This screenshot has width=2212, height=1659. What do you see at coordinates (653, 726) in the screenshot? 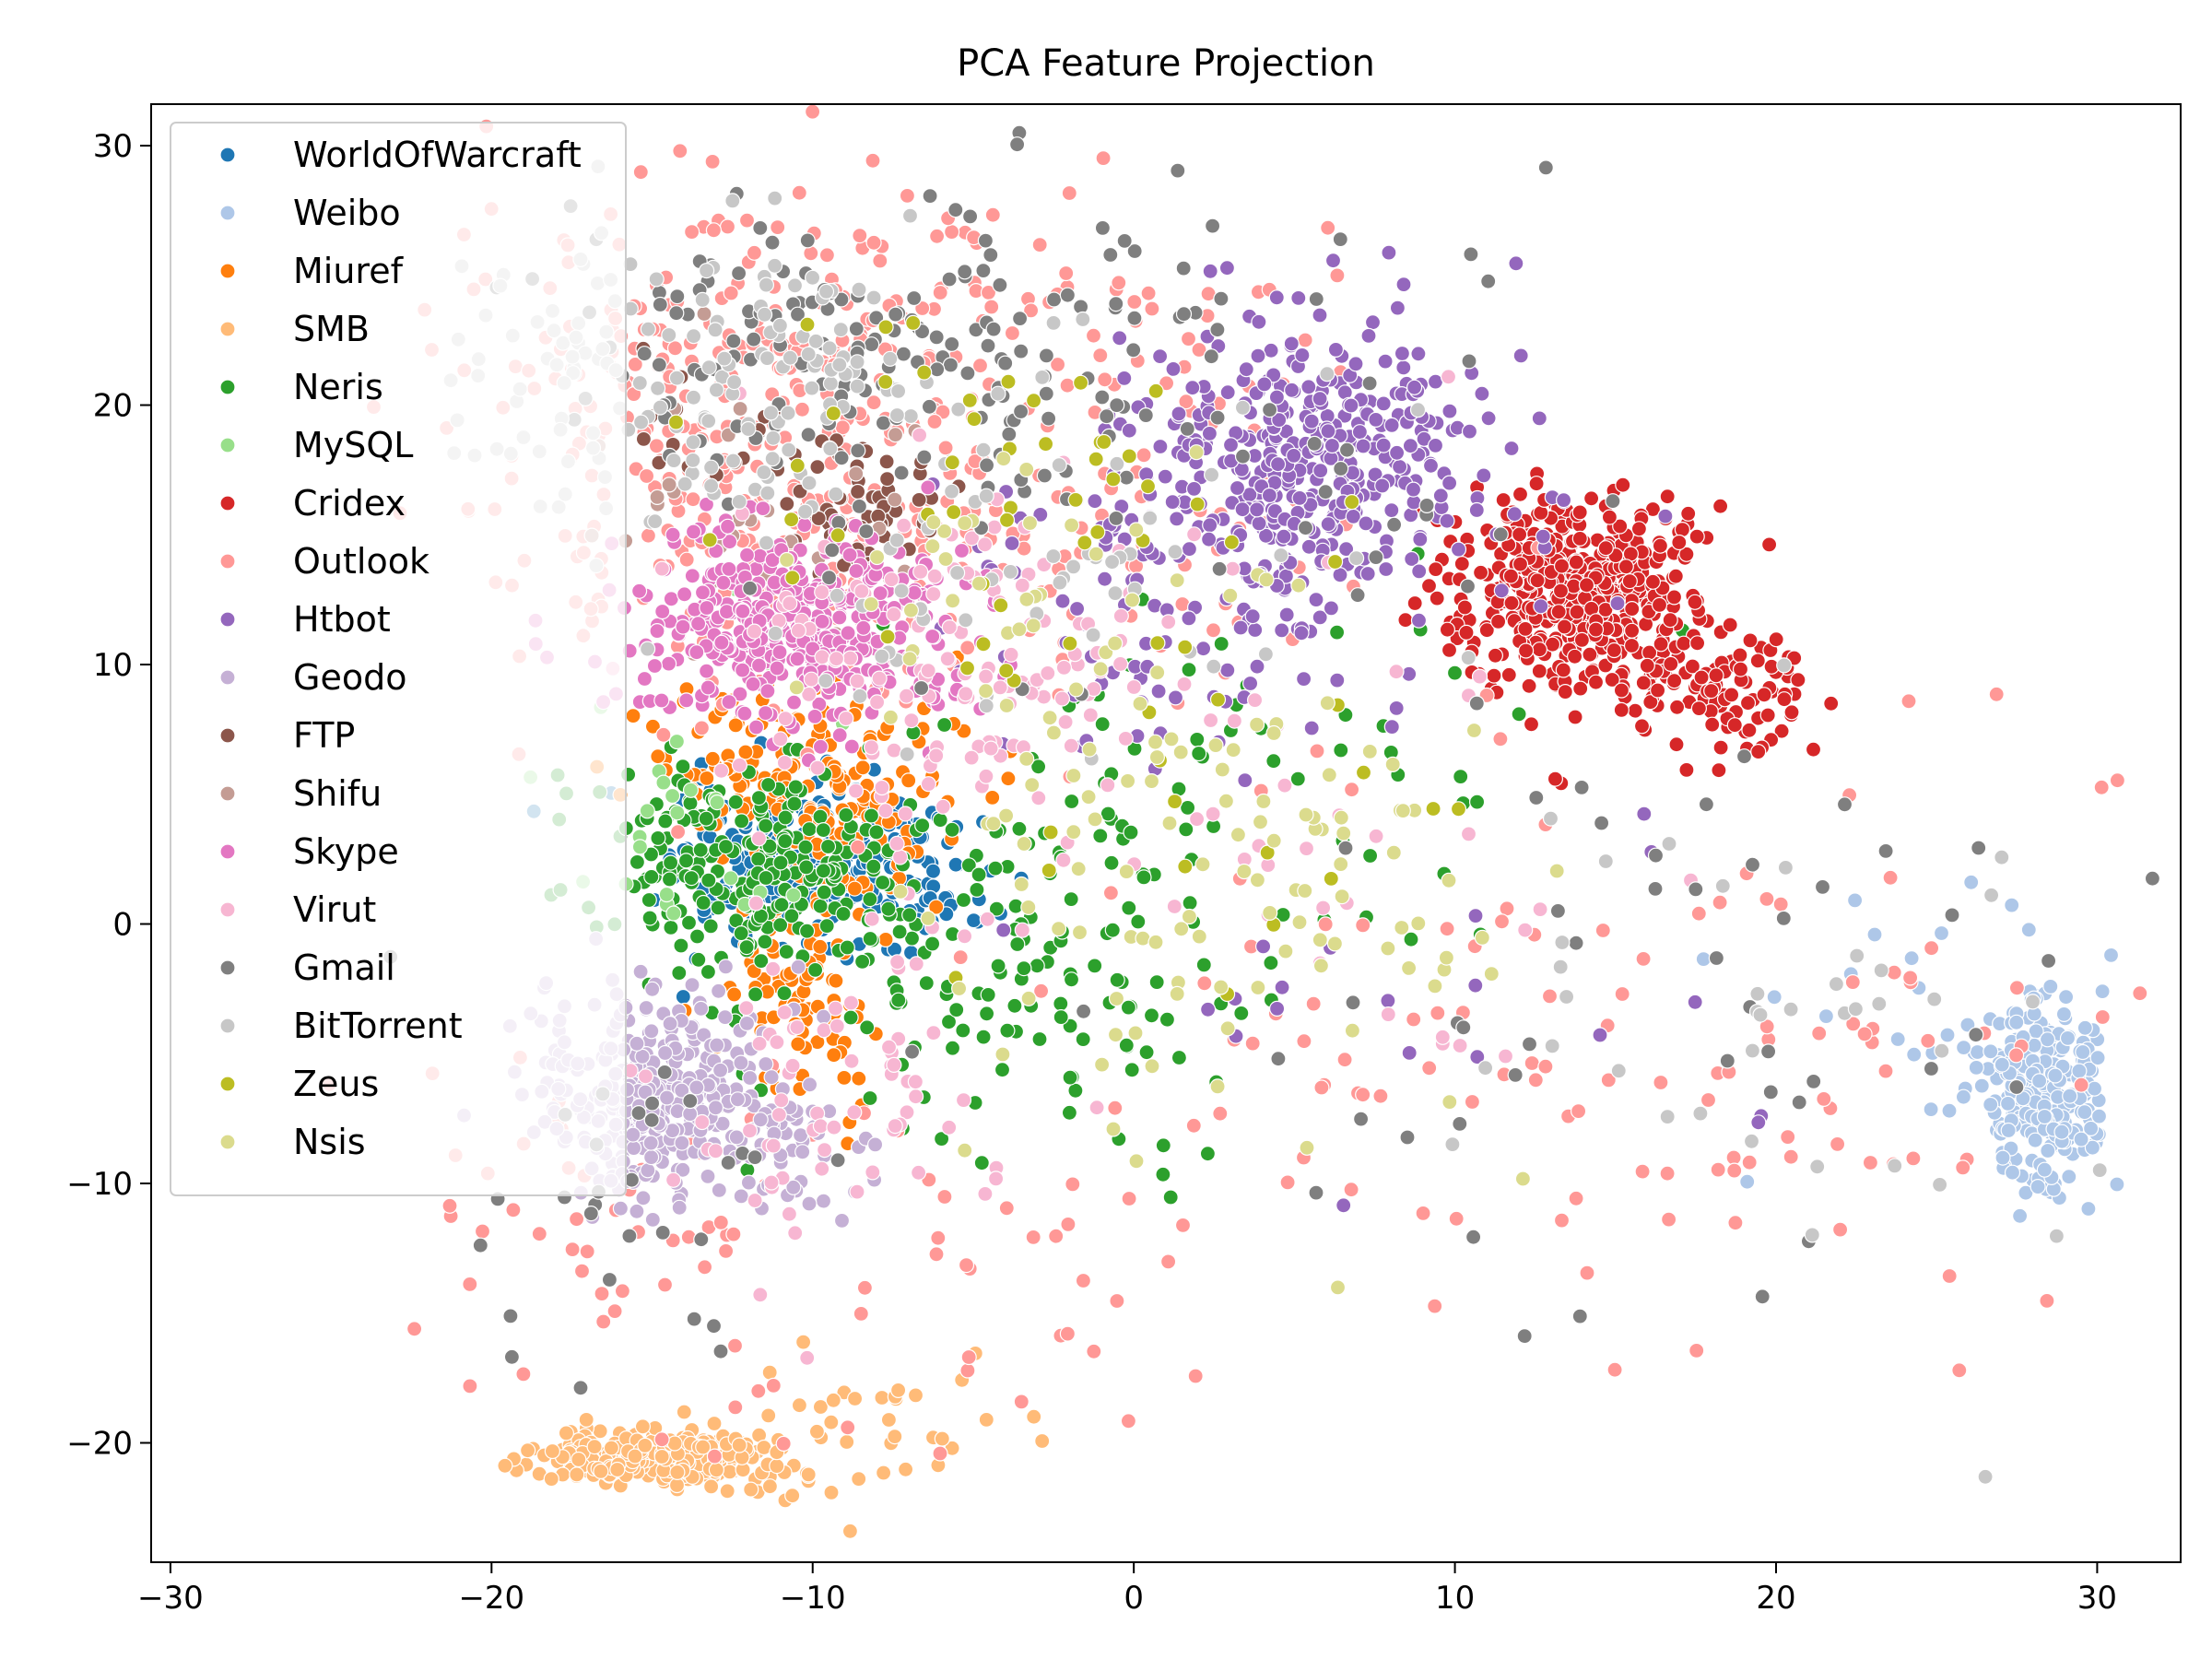
I see `point-miuref` at bounding box center [653, 726].